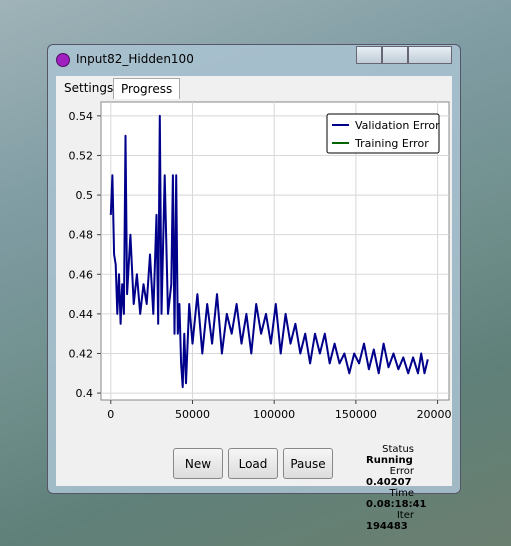  I want to click on status-row: StatusRunning, so click(409, 455).